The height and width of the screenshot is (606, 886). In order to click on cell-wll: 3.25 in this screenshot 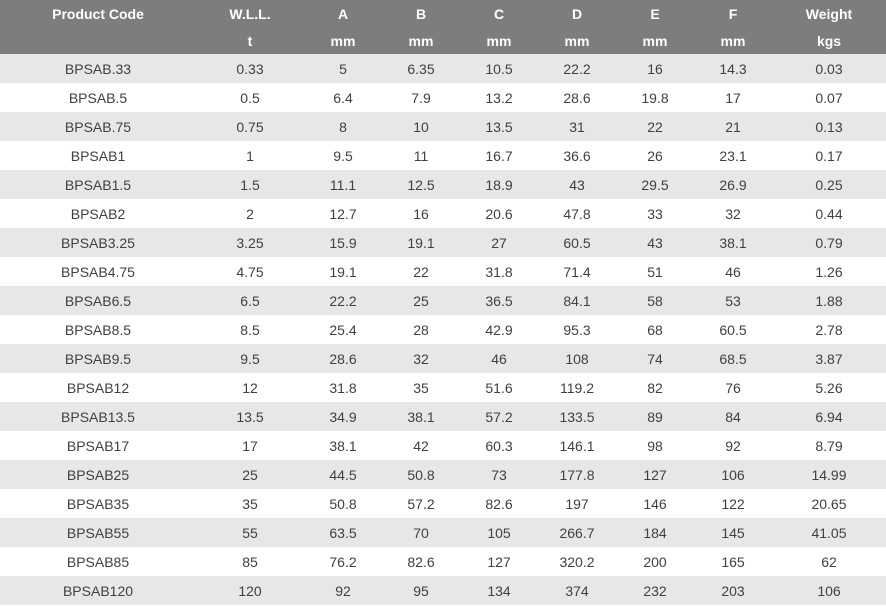, I will do `click(250, 242)`.